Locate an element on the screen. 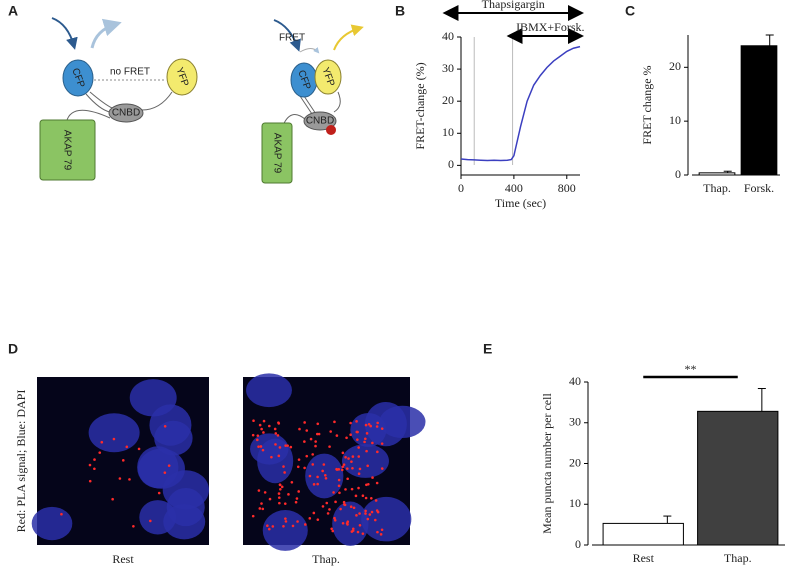 The image size is (794, 572). y-axis-label: Mean puncta number per cell is located at coordinates (547, 463).